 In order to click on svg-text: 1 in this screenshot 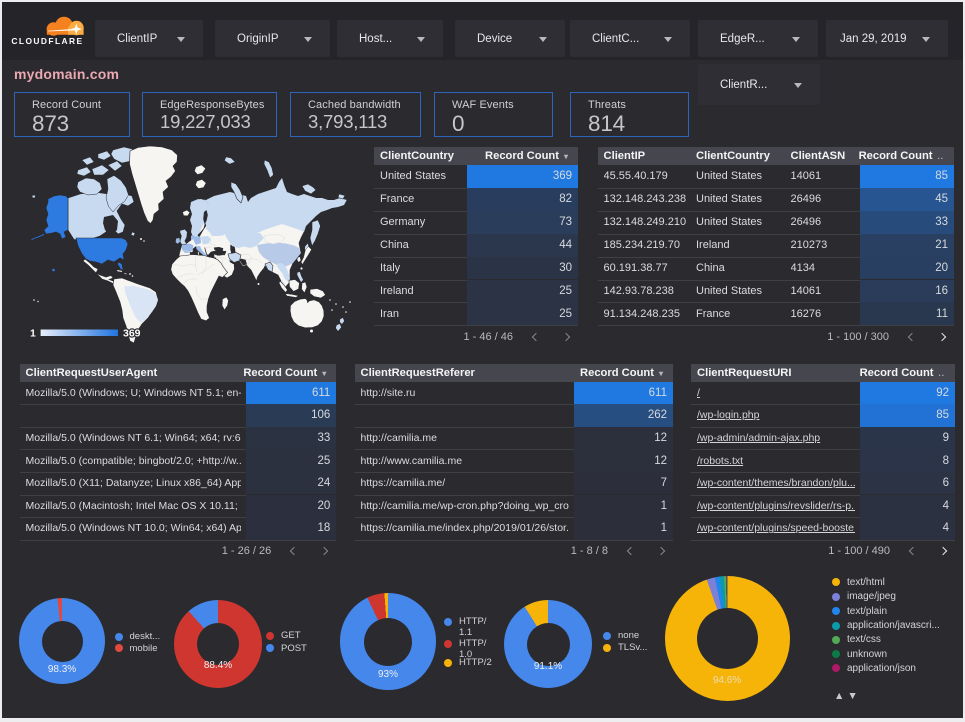, I will do `click(33, 334)`.